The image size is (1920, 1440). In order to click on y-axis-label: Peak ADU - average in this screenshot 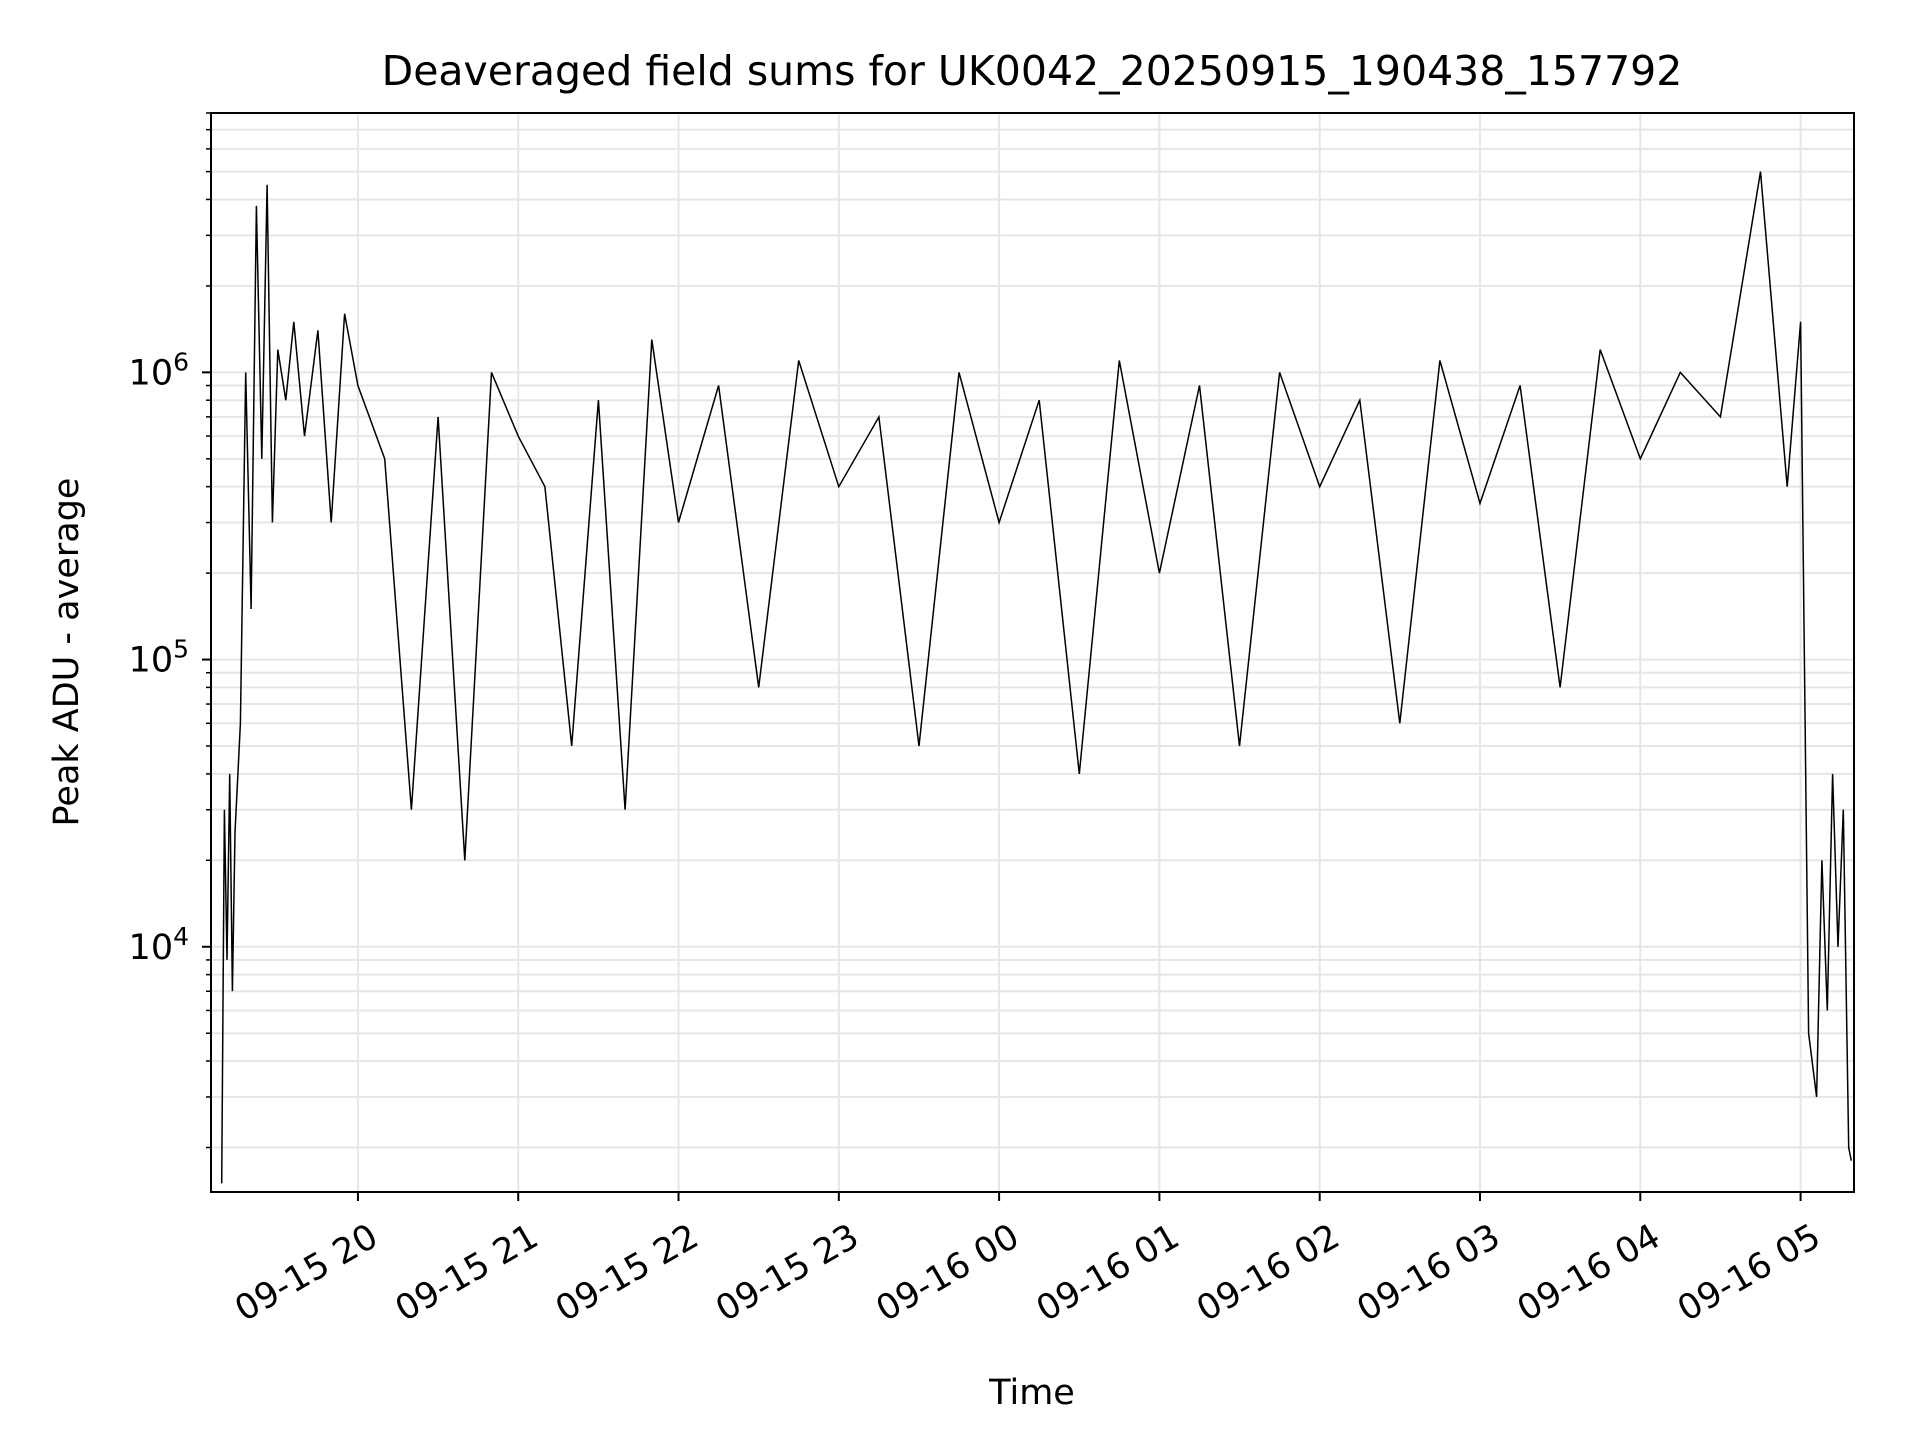, I will do `click(67, 652)`.